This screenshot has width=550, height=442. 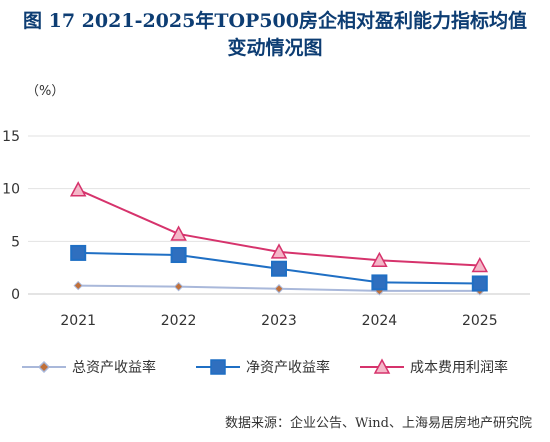 I want to click on legend-item-roe: 净资产收益率, so click(x=262, y=367).